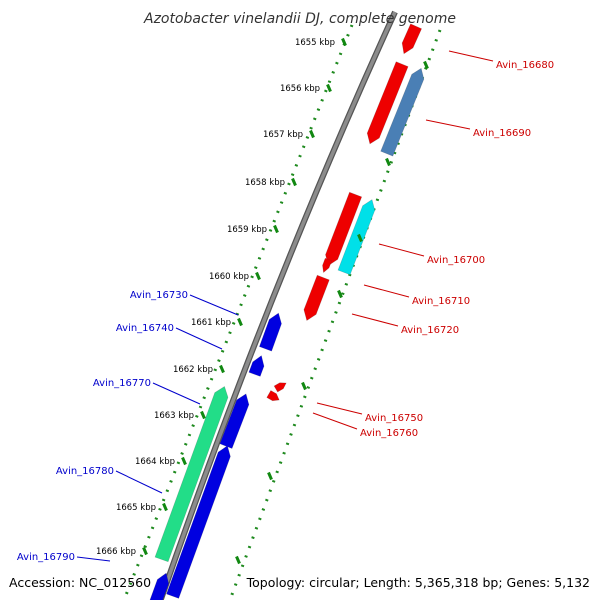  Describe the element at coordinates (265, 183) in the screenshot. I see `tick-label: 1658 kbp` at that location.